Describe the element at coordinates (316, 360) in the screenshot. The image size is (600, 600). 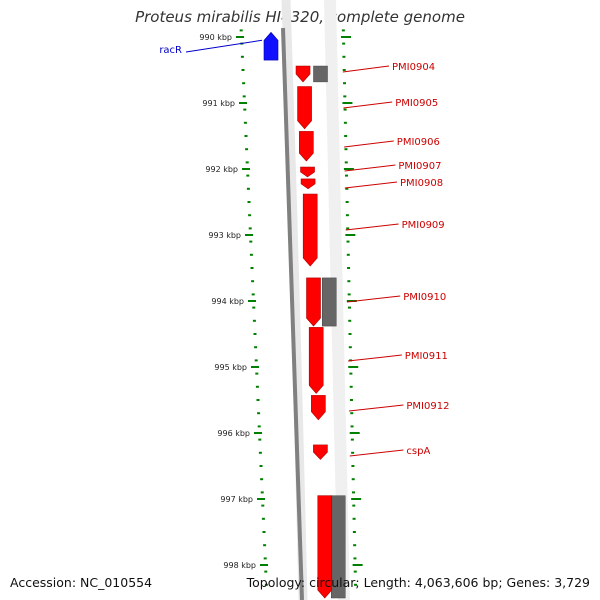
I see `gene-PMI0911` at that location.